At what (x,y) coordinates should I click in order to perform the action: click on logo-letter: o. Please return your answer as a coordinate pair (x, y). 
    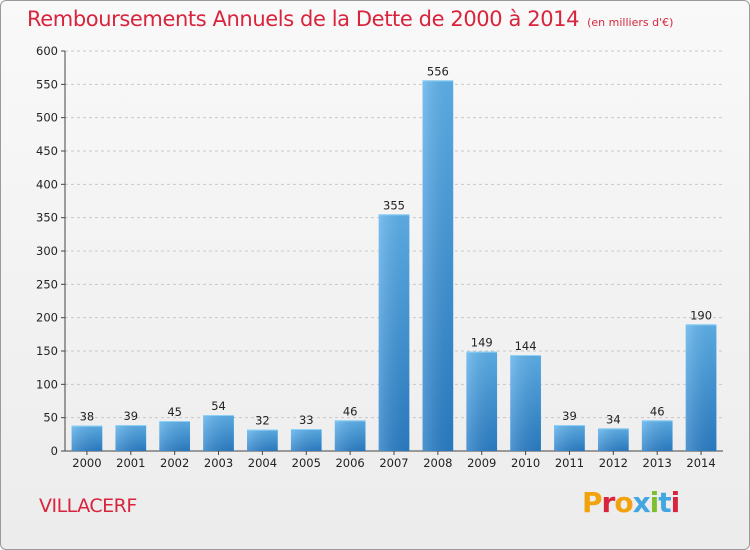
    Looking at the image, I should click on (623, 502).